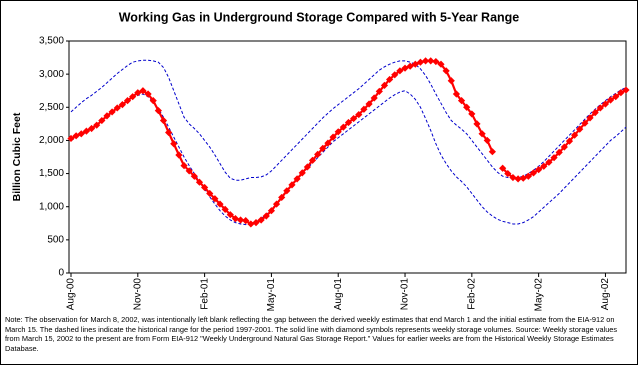 Image resolution: width=638 pixels, height=365 pixels. What do you see at coordinates (204, 294) in the screenshot?
I see `x-tick-label: Feb-01` at bounding box center [204, 294].